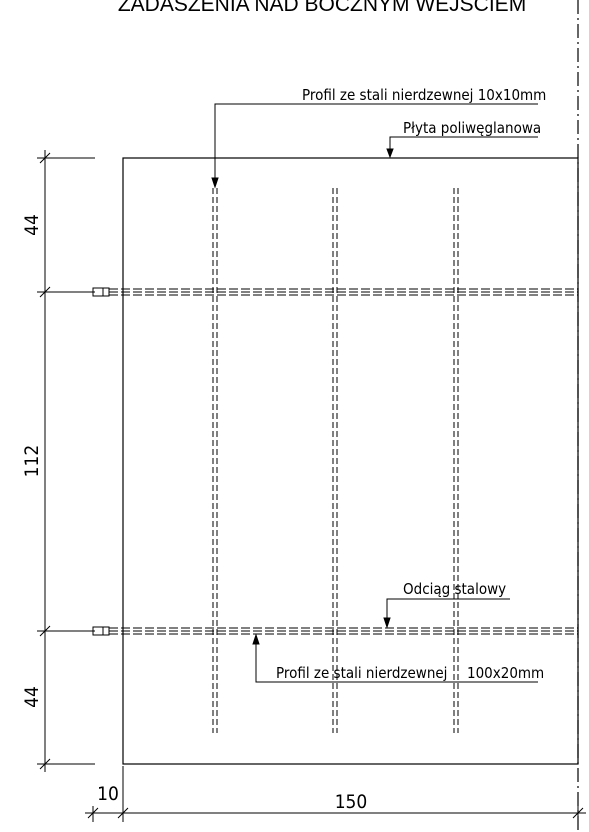  I want to click on vertical-dimension-line, so click(66, 461).